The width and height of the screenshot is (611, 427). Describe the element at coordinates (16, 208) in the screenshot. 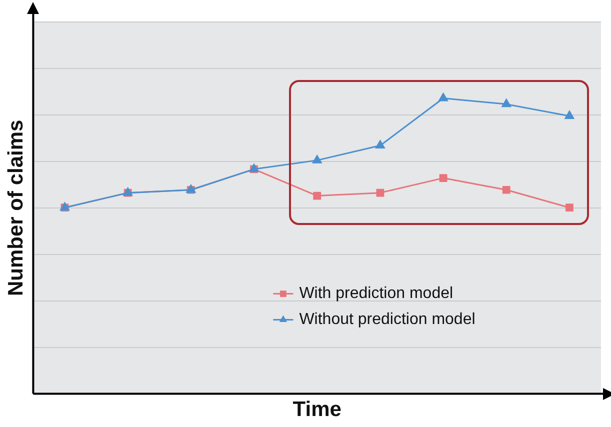

I see `y-axis-title: Number of claims` at that location.